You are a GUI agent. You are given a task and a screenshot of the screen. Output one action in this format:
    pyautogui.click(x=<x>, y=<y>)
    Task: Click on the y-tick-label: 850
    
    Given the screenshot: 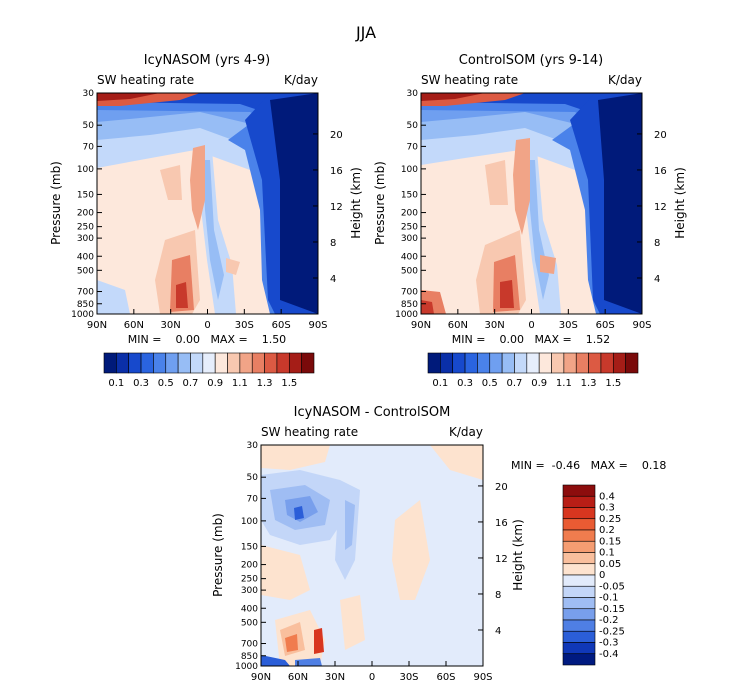 What is the action you would take?
    pyautogui.click(x=85, y=305)
    